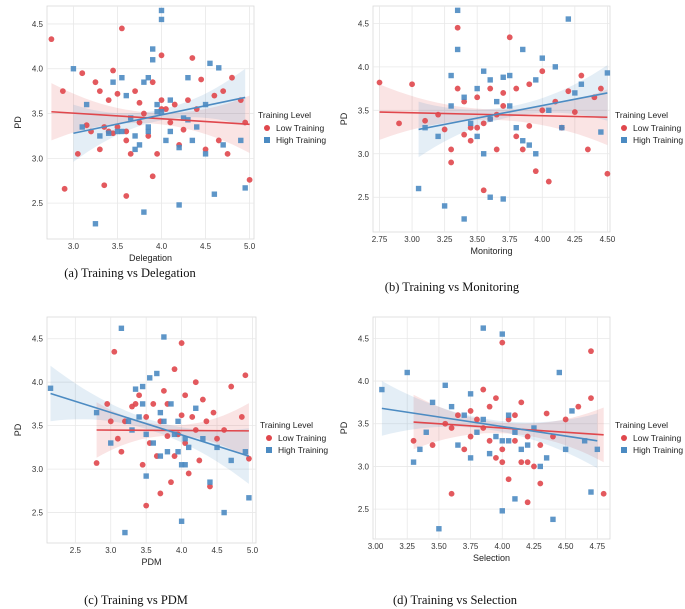 This screenshot has width=685, height=609. Describe the element at coordinates (491, 251) in the screenshot. I see `x-axis-label: Monitoring` at that location.